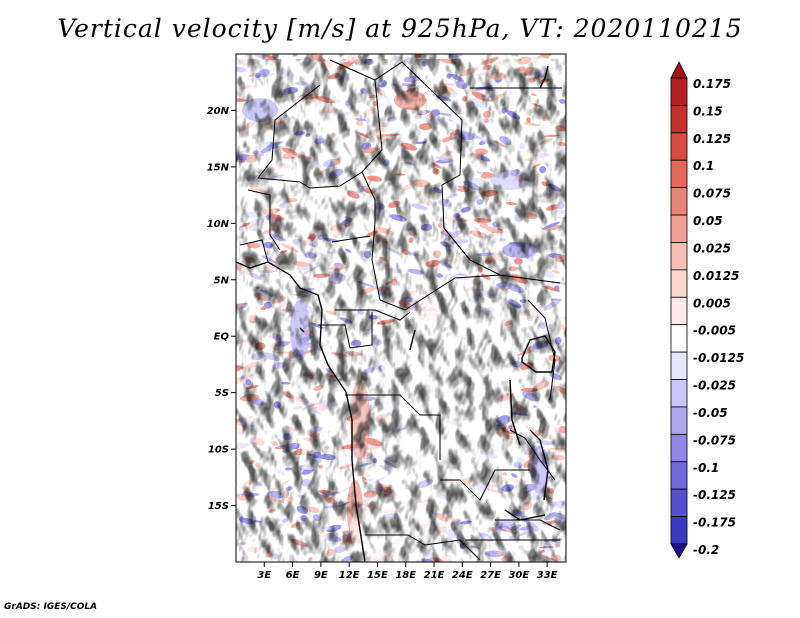 This screenshot has height=618, width=800. I want to click on lon-tick-label: 33E, so click(547, 575).